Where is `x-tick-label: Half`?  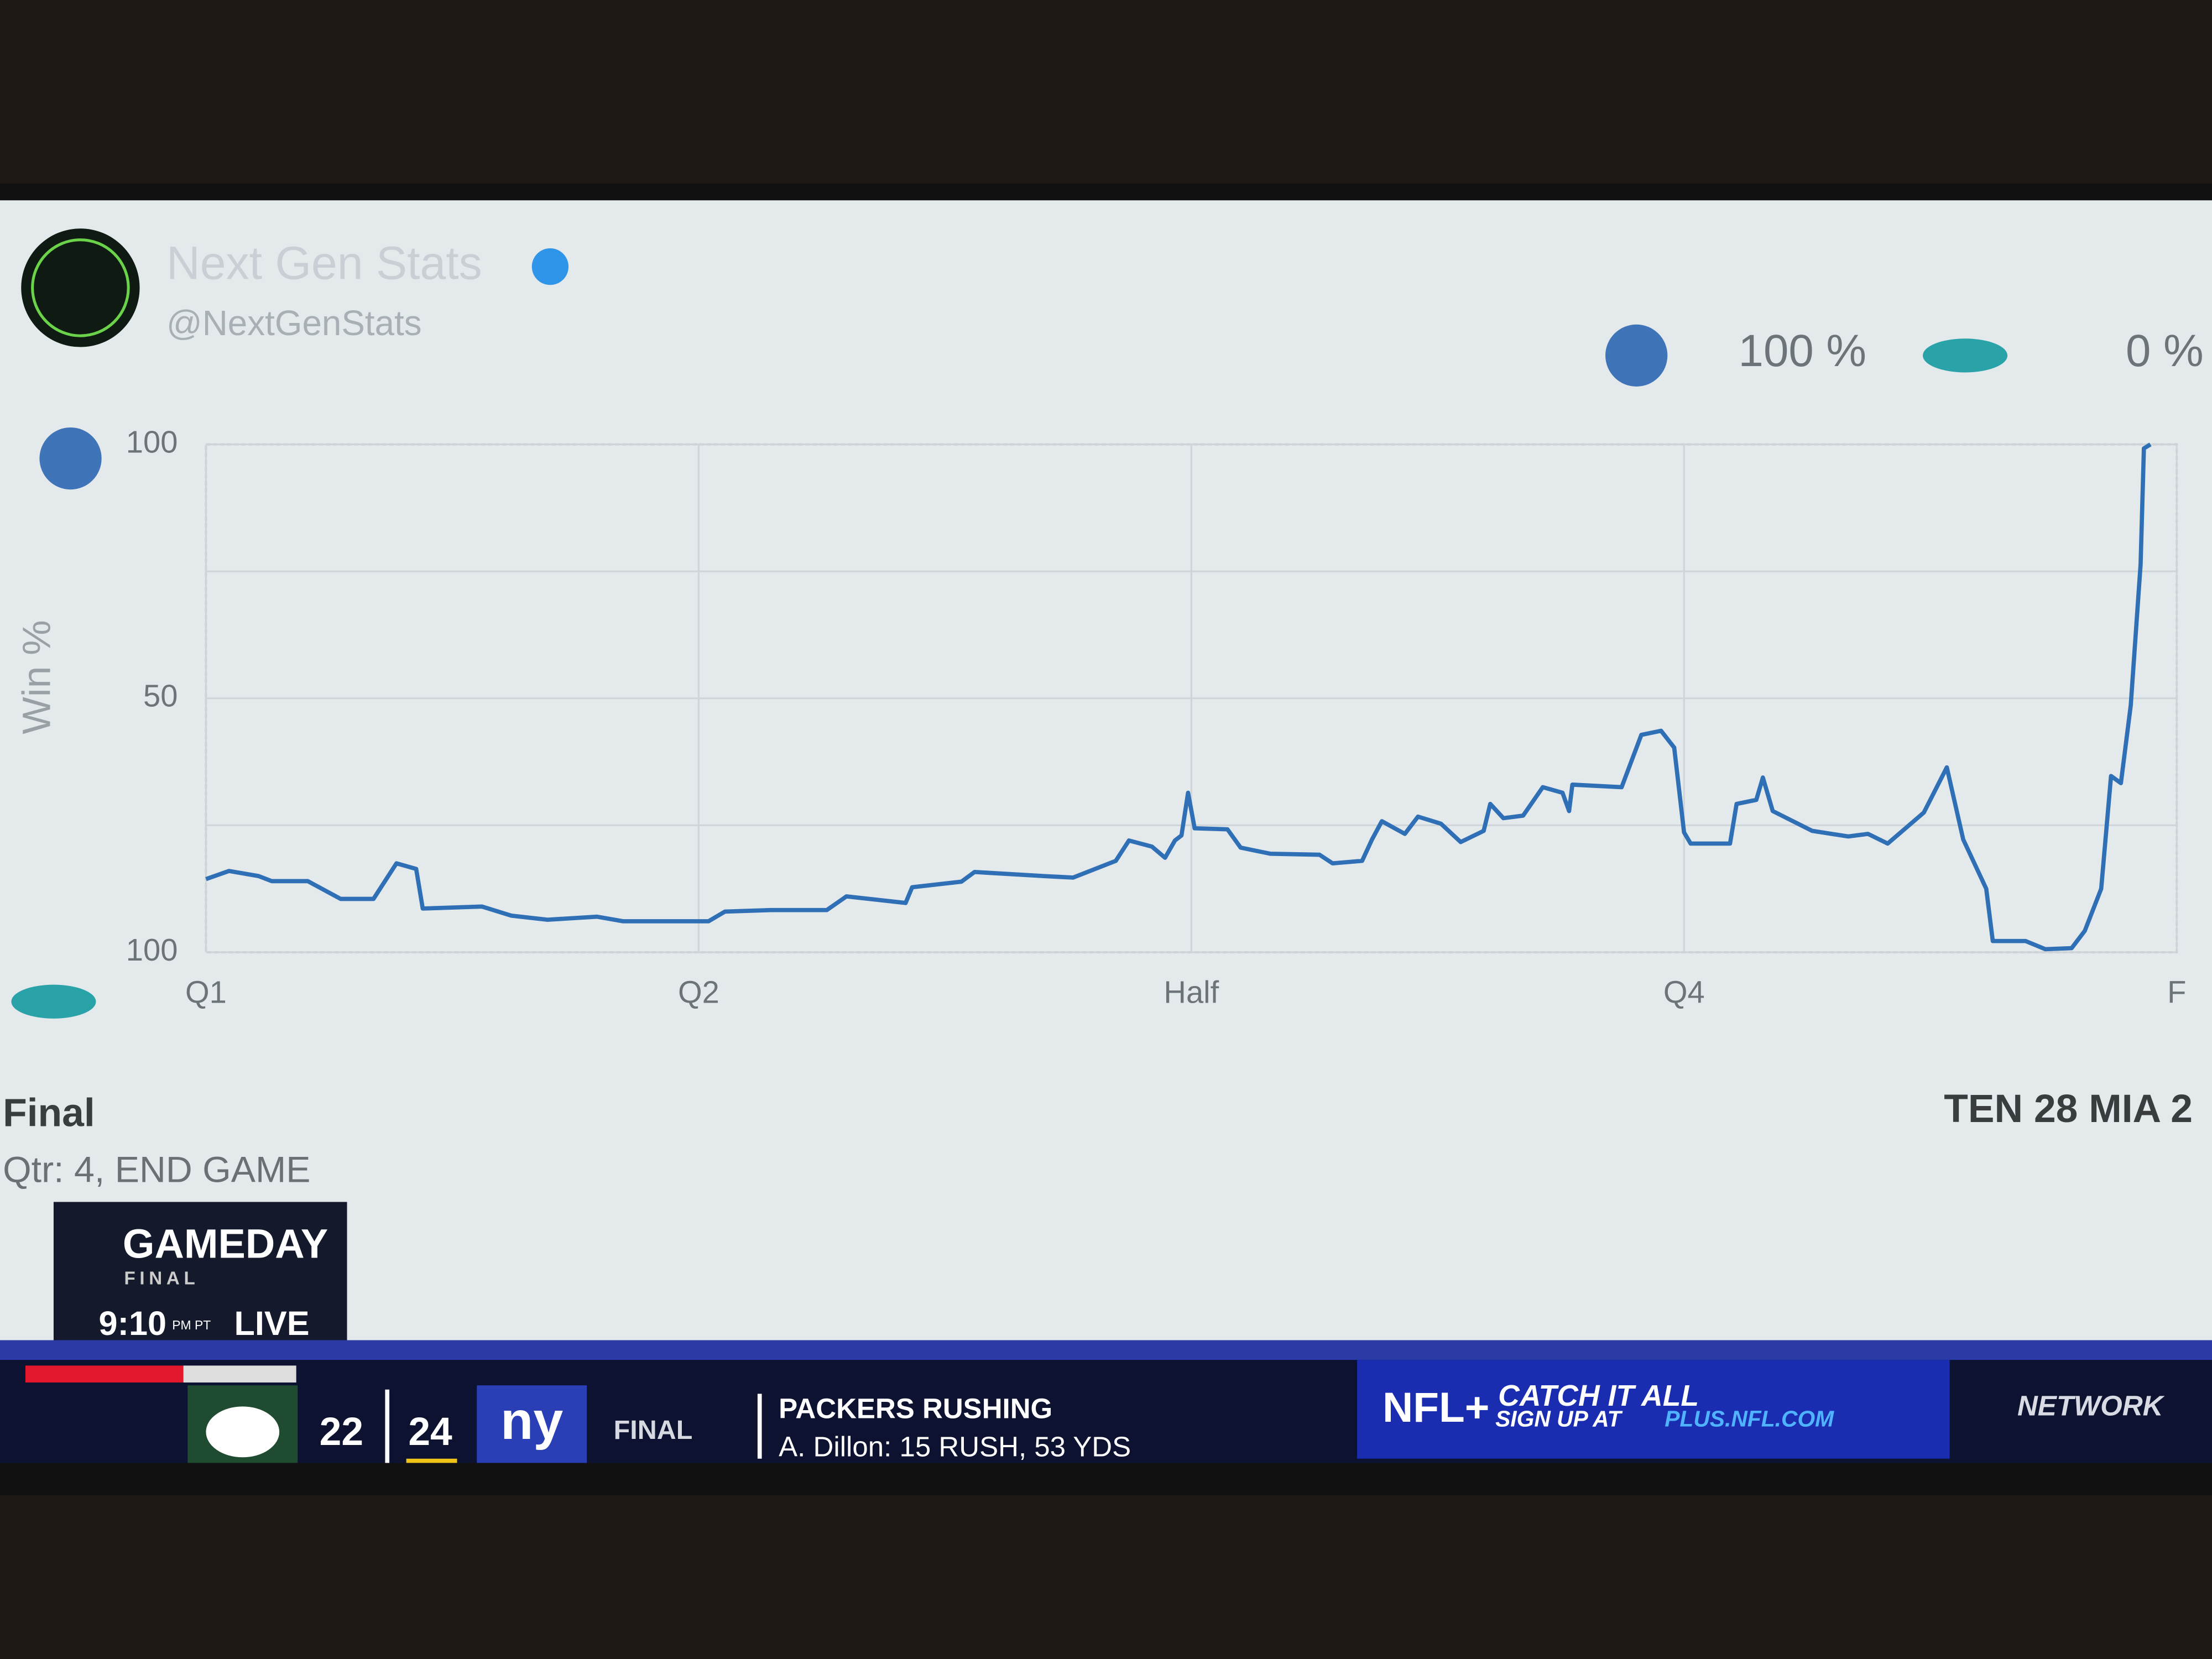 x-tick-label: Half is located at coordinates (1192, 992).